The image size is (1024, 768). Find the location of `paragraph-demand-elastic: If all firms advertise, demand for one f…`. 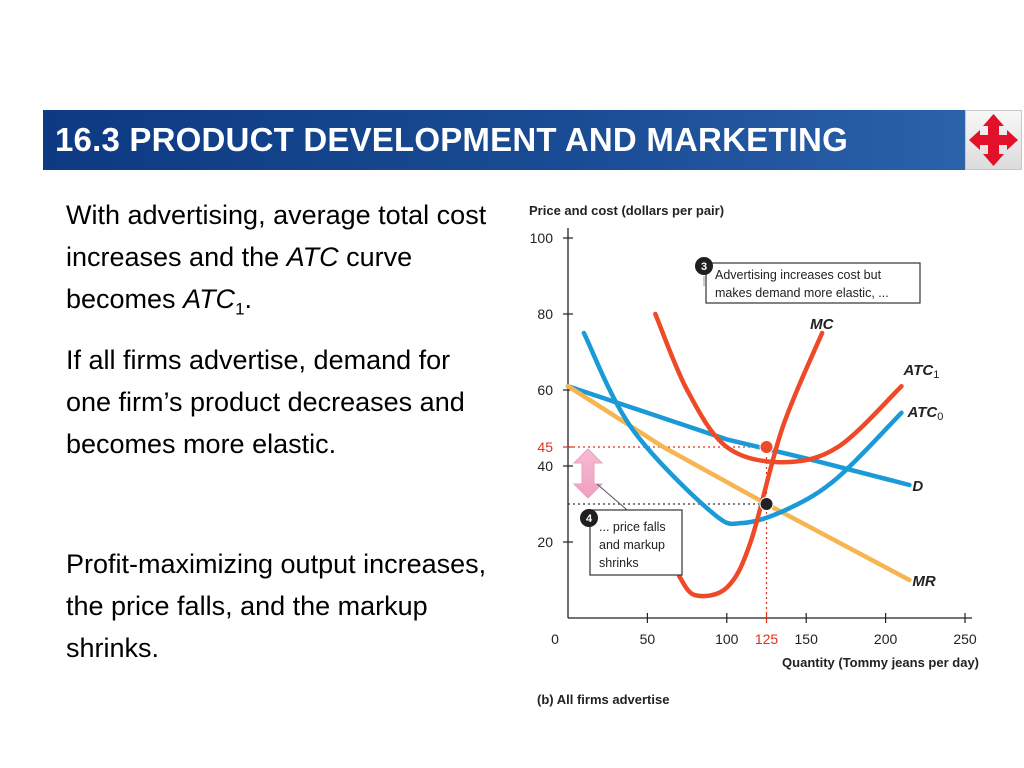

paragraph-demand-elastic: If all firms advertise, demand for one f… is located at coordinates (265, 402).